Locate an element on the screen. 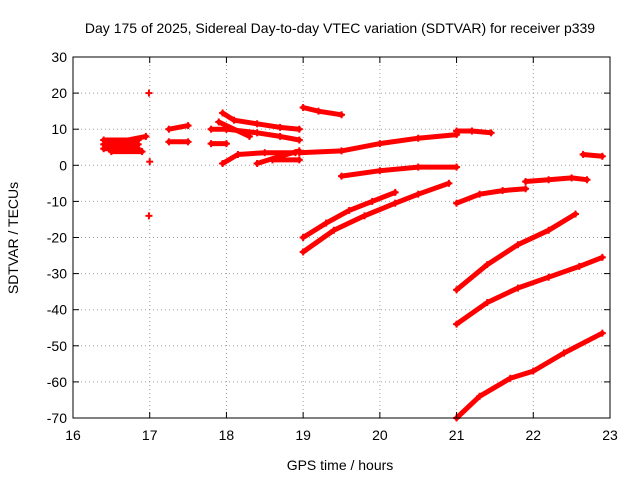 Image resolution: width=640 pixels, height=480 pixels. x-tick-label: 21 is located at coordinates (457, 435).